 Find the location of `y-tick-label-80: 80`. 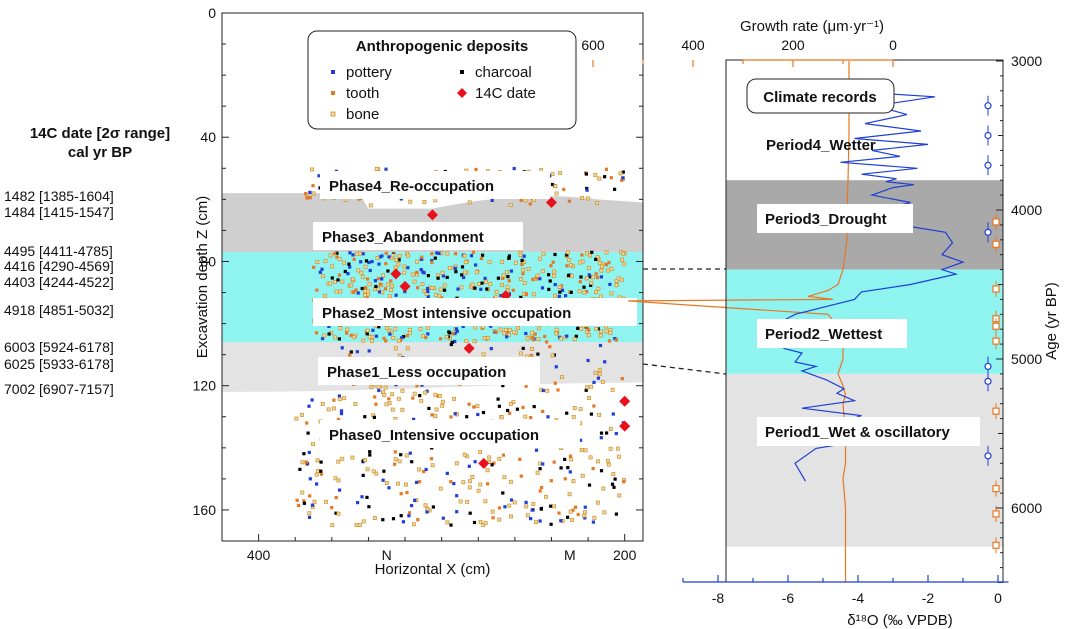

y-tick-label-80: 80 is located at coordinates (208, 261).